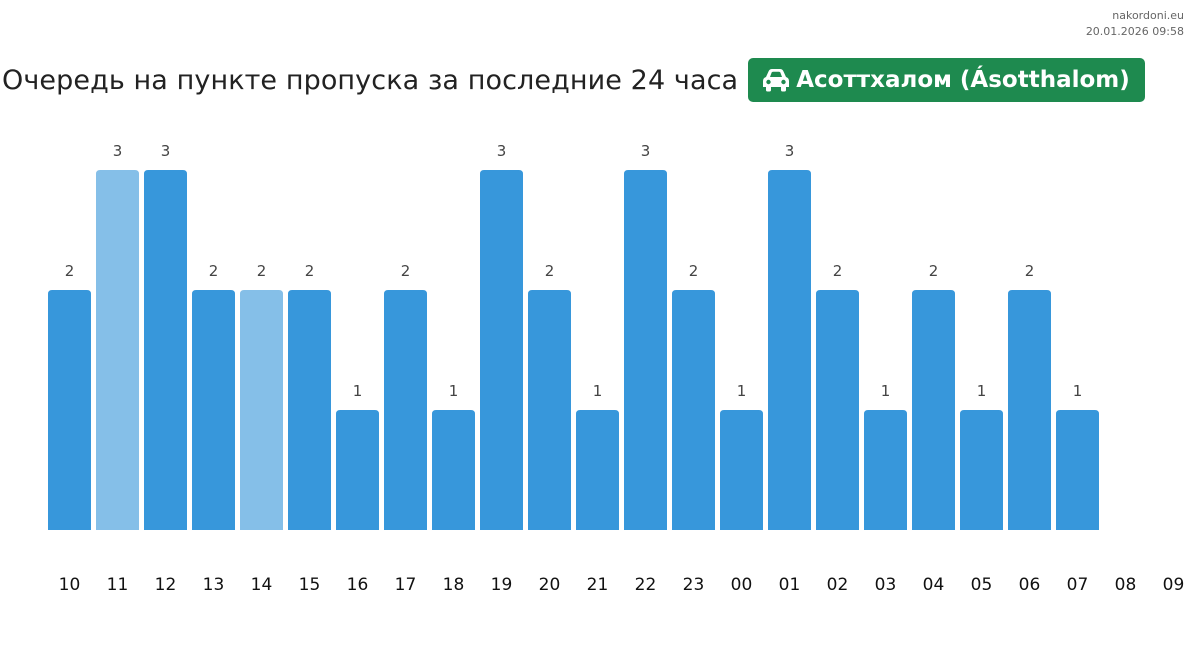 The width and height of the screenshot is (1200, 651). What do you see at coordinates (1134, 31) in the screenshot?
I see `timestamp: 20.01.2026 09:58` at bounding box center [1134, 31].